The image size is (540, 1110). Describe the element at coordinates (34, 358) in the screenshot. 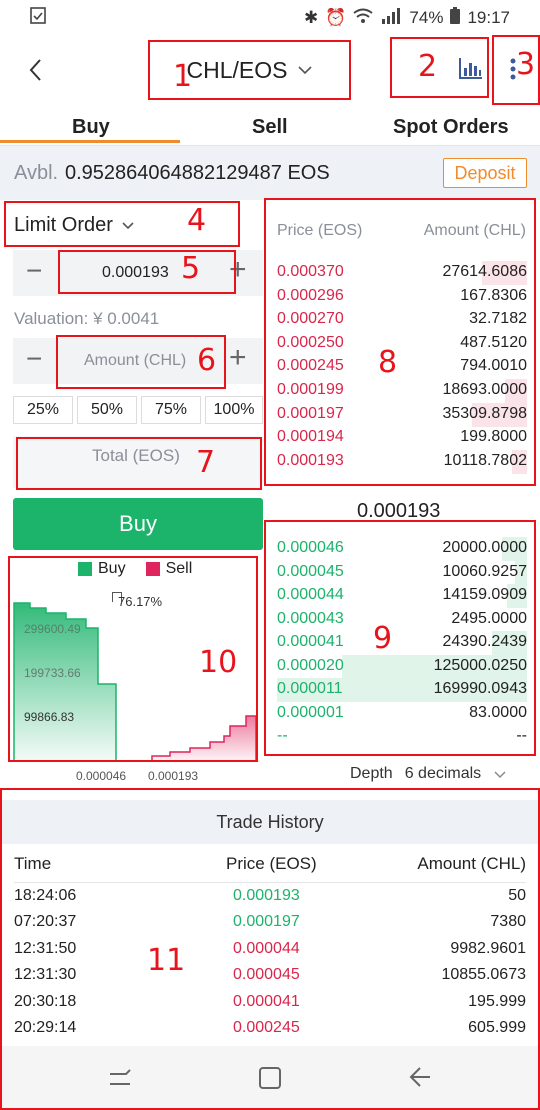

I see `amount-decrement-button: −` at that location.